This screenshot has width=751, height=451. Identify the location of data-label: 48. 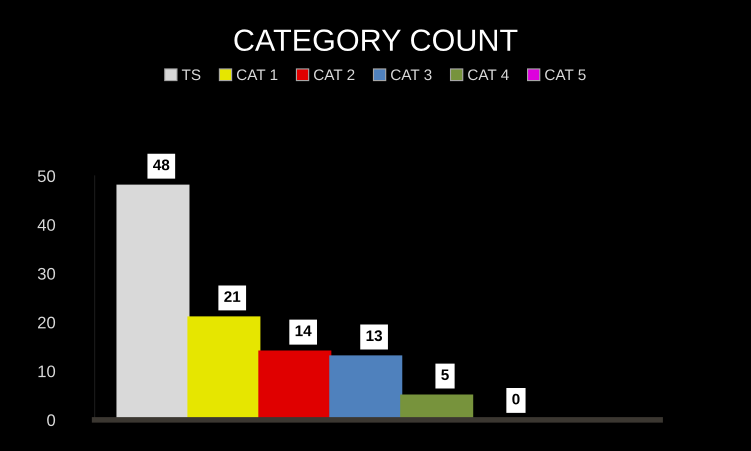
(161, 164).